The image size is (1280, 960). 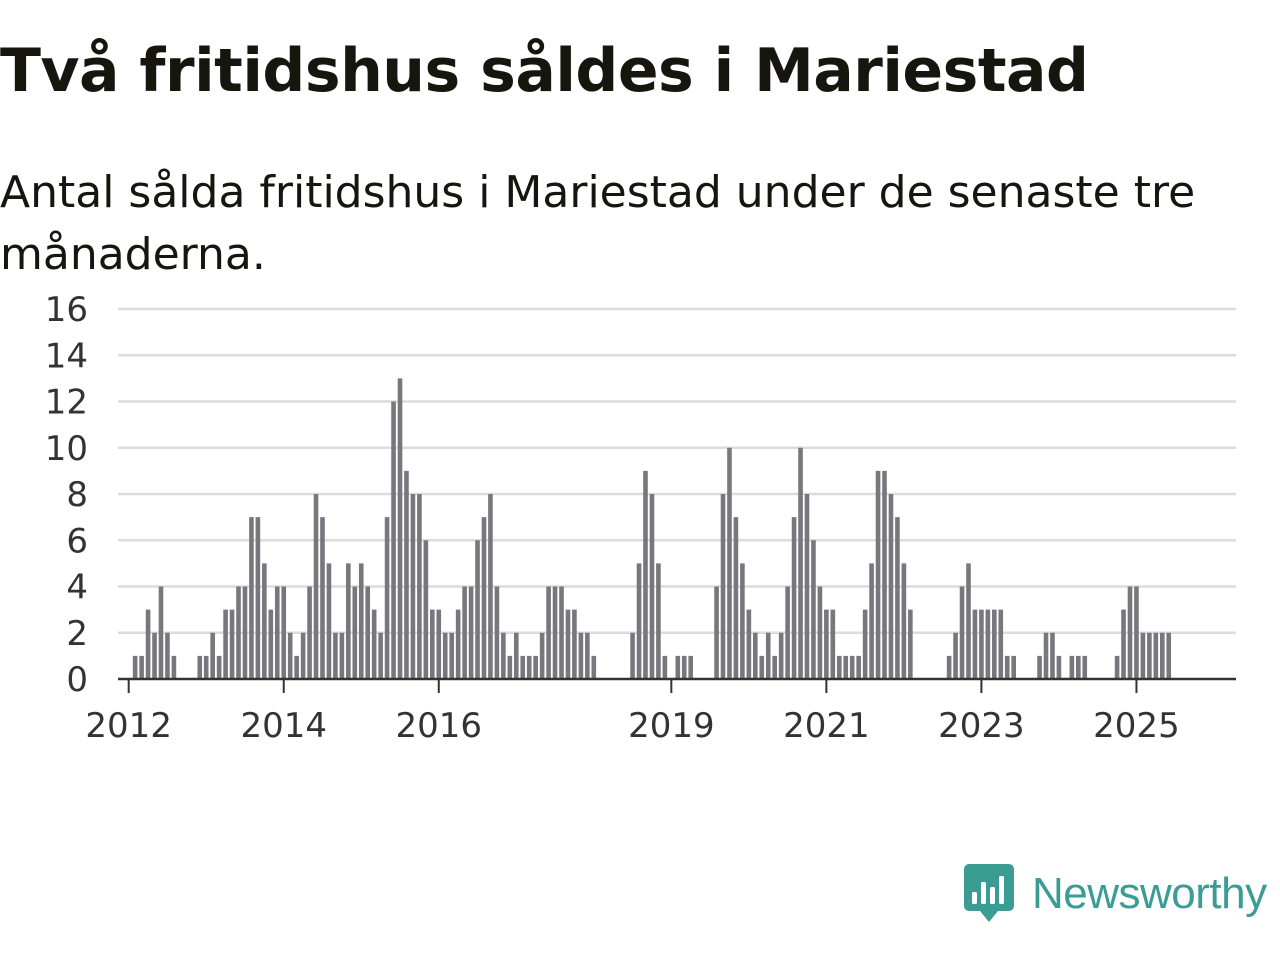 I want to click on brand-name: Newsworthy, so click(x=1149, y=893).